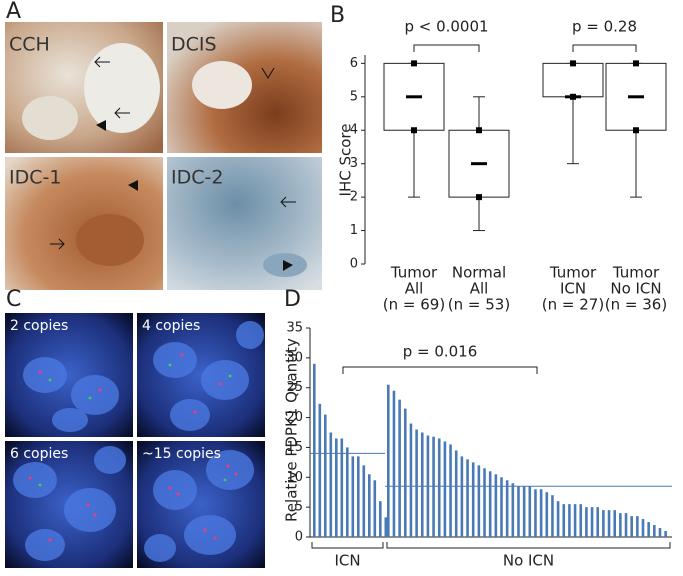 The height and width of the screenshot is (576, 683). Describe the element at coordinates (414, 305) in the screenshot. I see `x-tick-label: (n = 69)` at that location.